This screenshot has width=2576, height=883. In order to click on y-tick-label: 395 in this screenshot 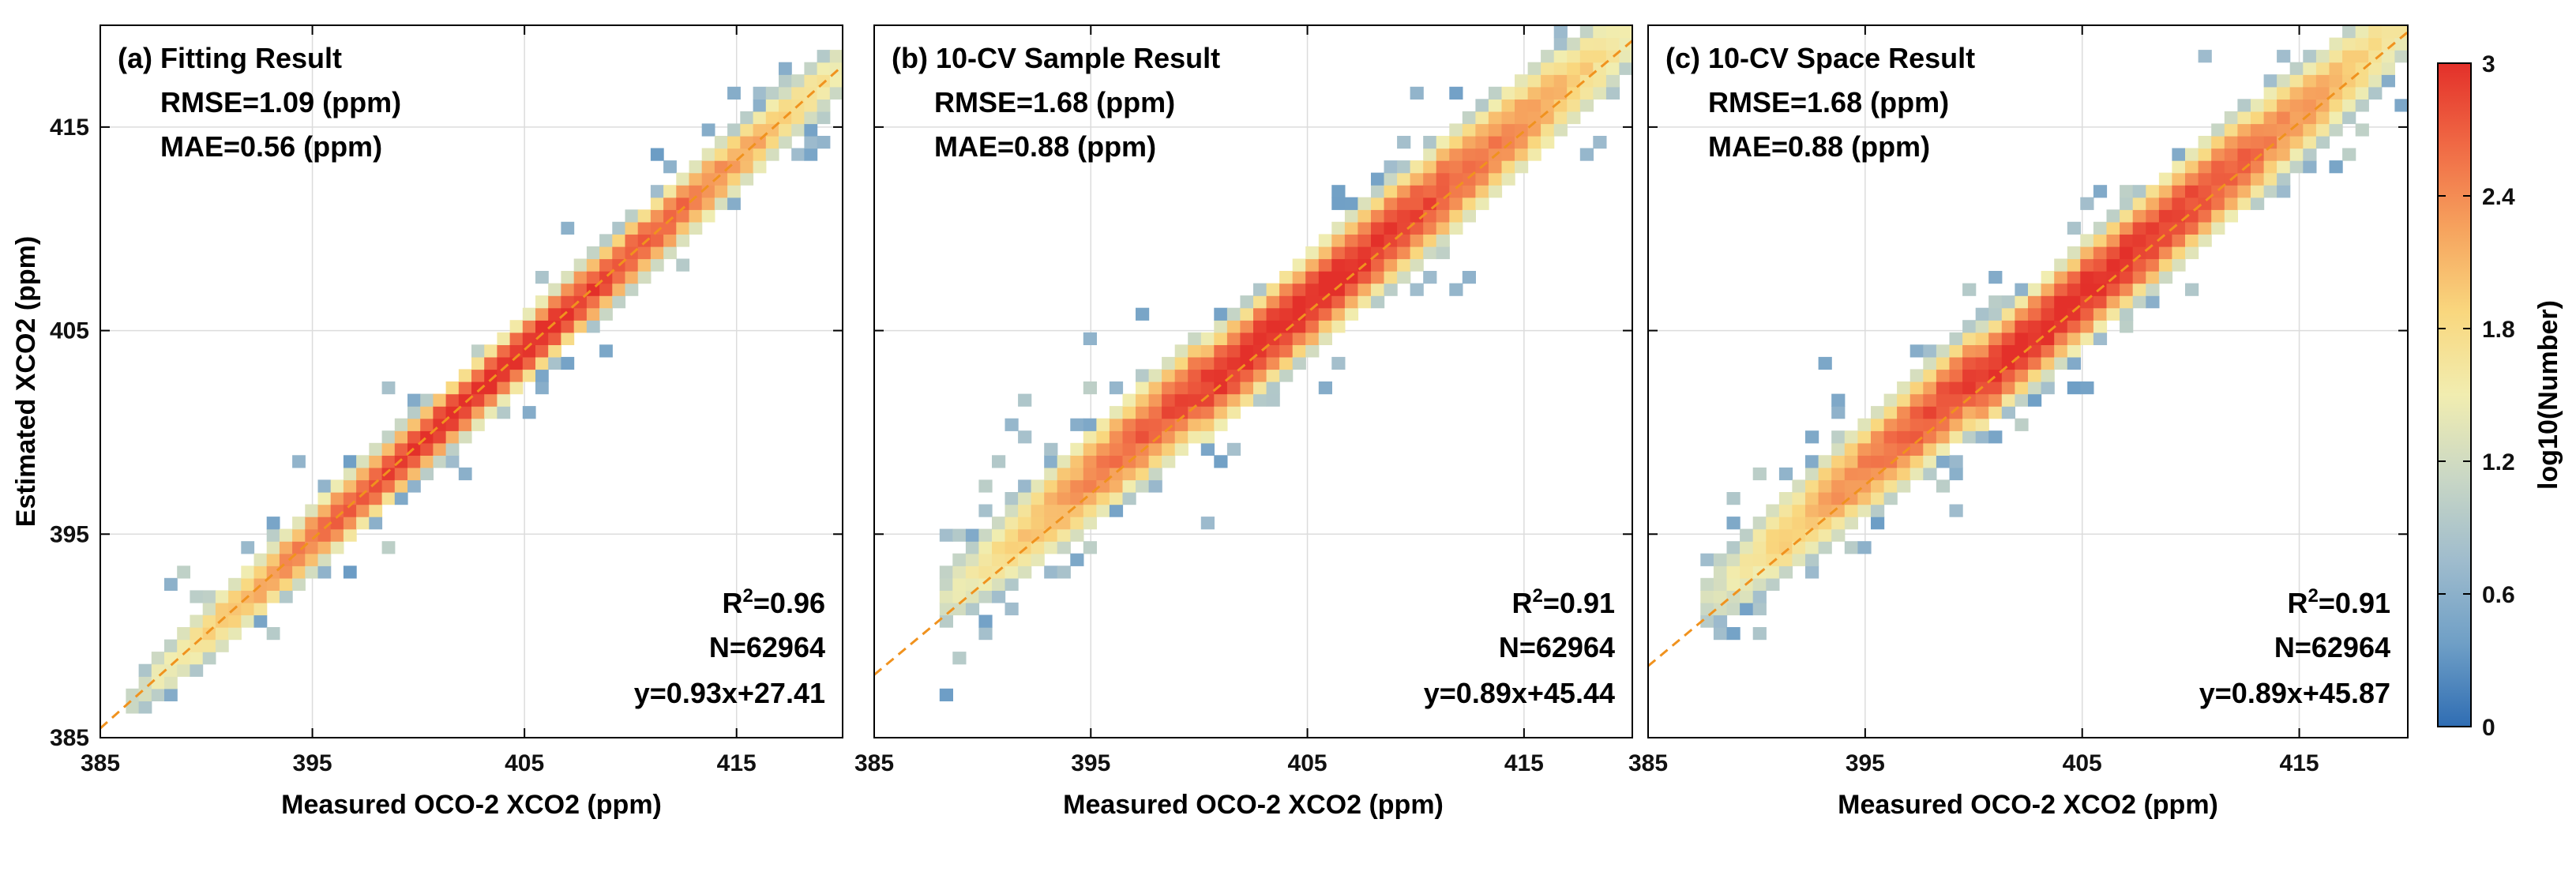, I will do `click(69, 534)`.